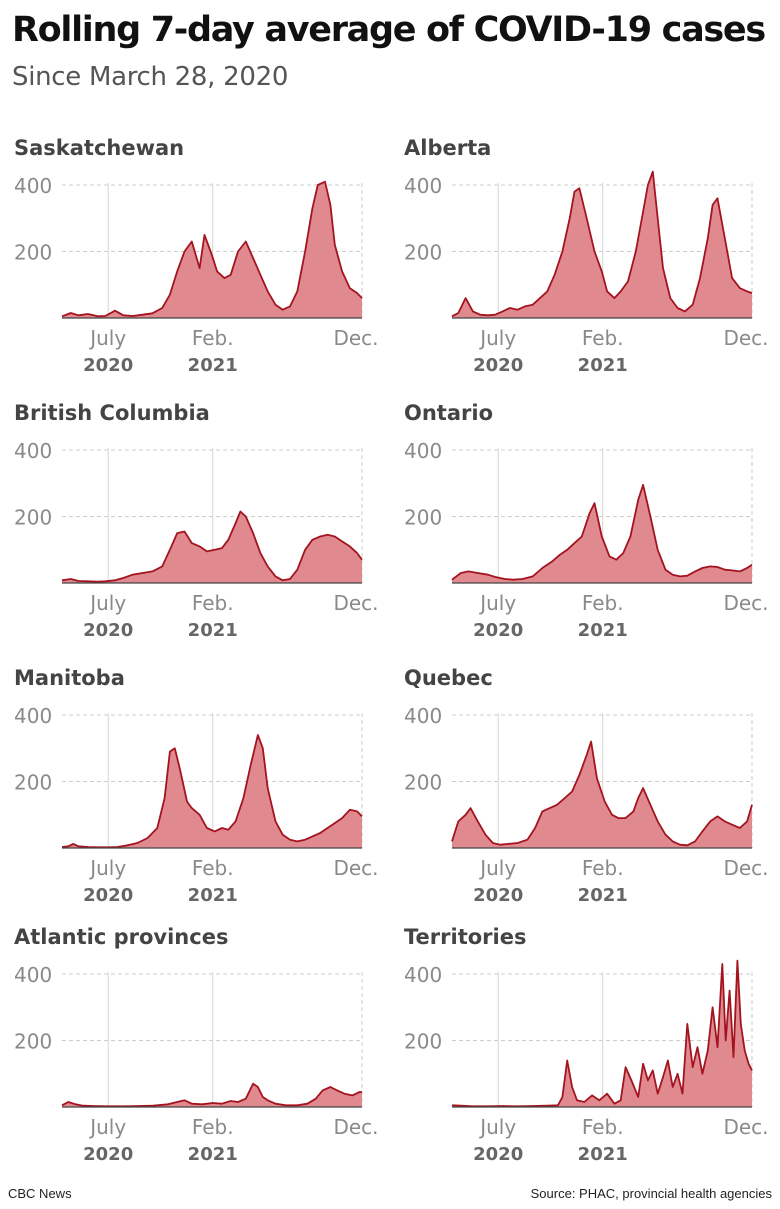  What do you see at coordinates (447, 148) in the screenshot?
I see `panel-title: Alberta` at bounding box center [447, 148].